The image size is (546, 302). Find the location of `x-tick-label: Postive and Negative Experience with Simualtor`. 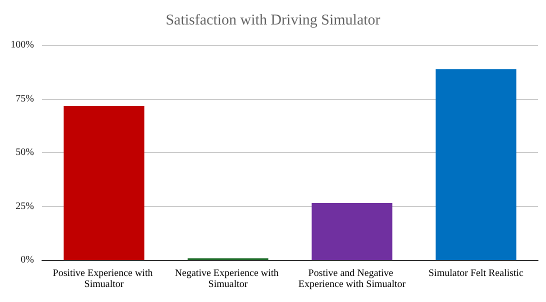

x-tick-label: Postive and Negative Experience with Simualtor is located at coordinates (352, 279).